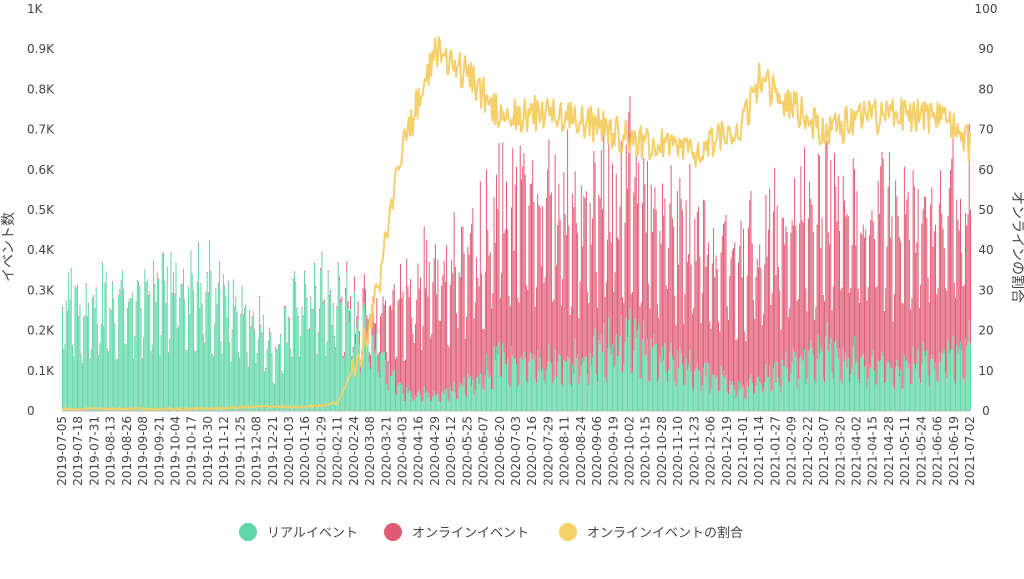 This screenshot has width=1024, height=579. What do you see at coordinates (298, 532) in the screenshot?
I see `legend-item: リアルイベント` at bounding box center [298, 532].